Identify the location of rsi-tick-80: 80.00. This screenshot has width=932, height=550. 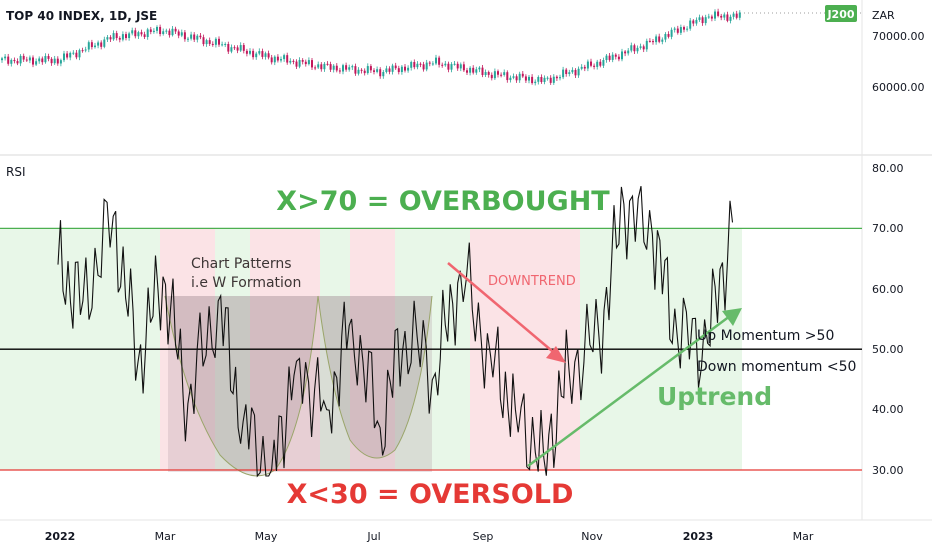
(888, 168).